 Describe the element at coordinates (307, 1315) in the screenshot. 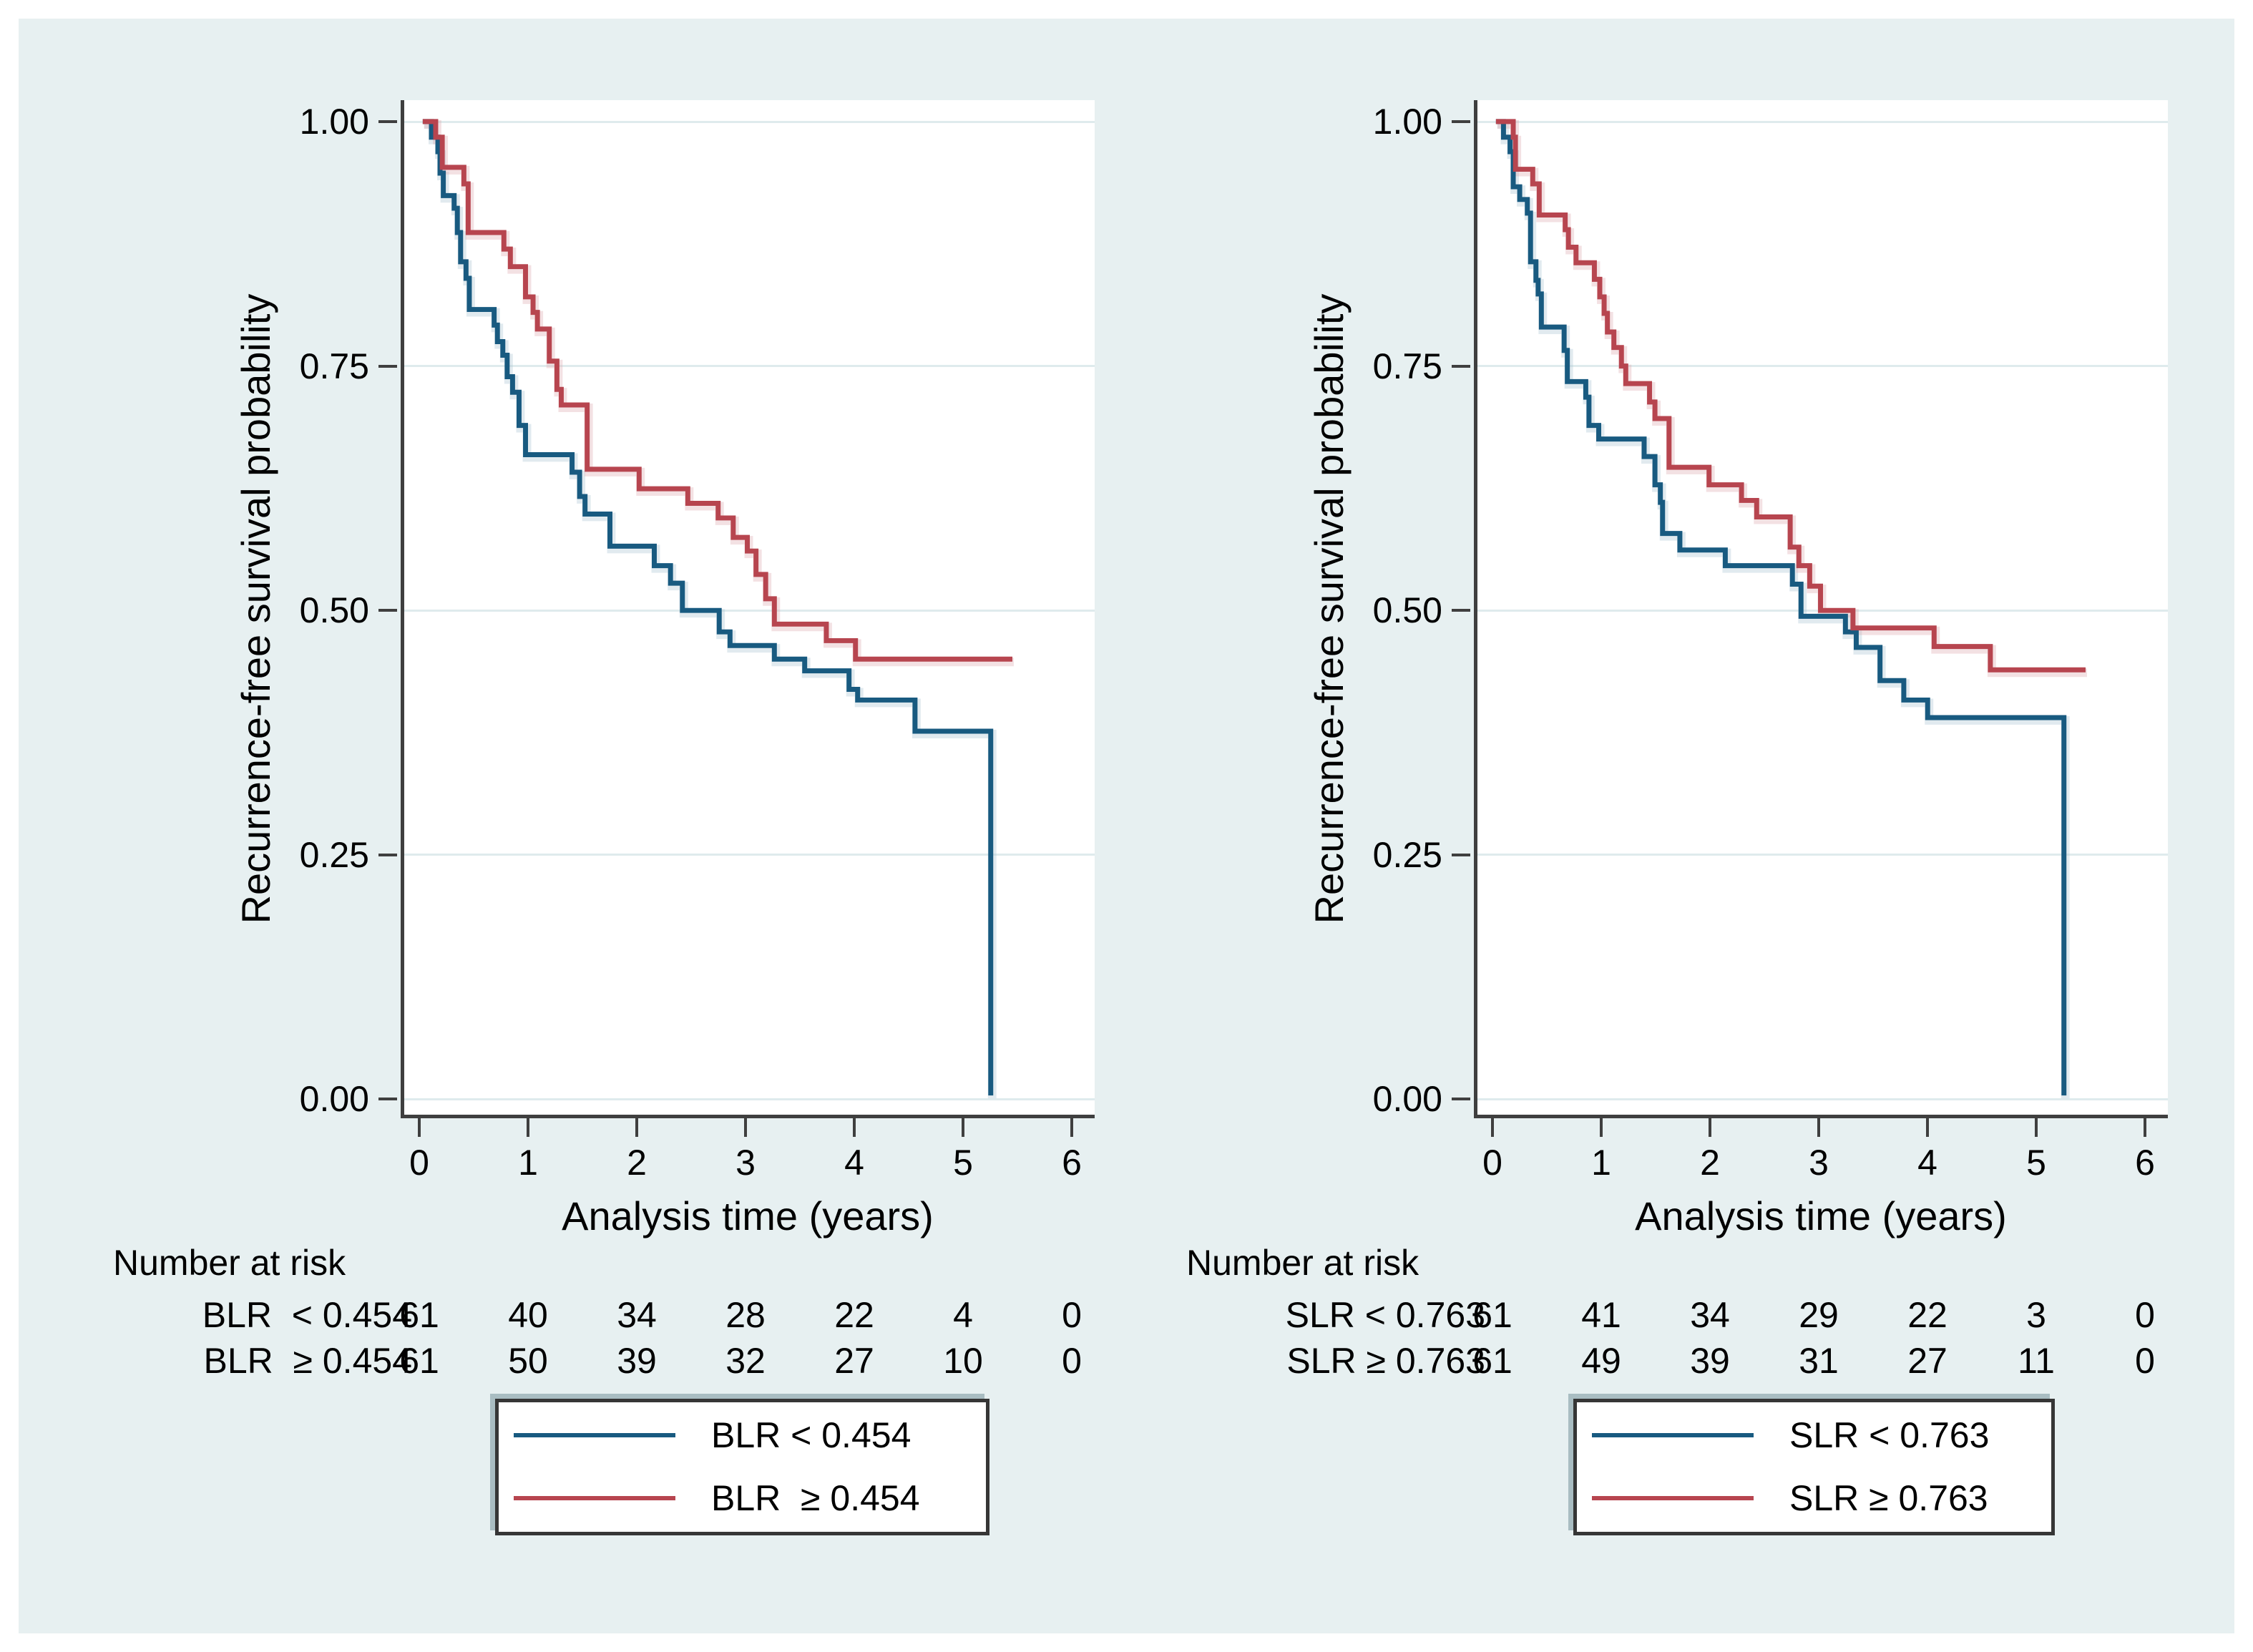

I see `risk-row-label-blr-lt: BLR < 0.454` at that location.